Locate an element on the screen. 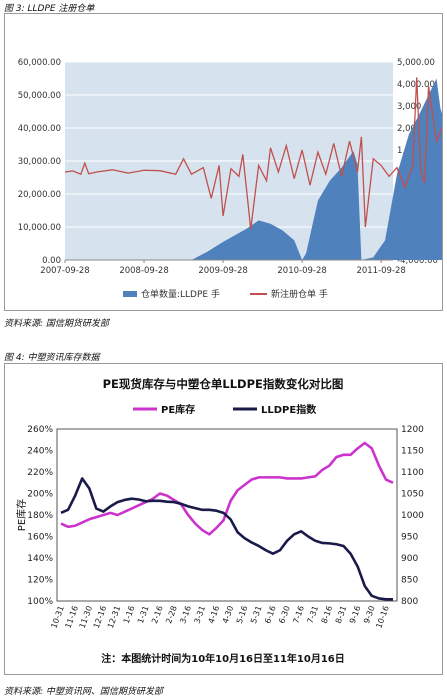 Image resolution: width=447 pixels, height=698 pixels. chart1-y-left-tick: 40,000.00 is located at coordinates (39, 129).